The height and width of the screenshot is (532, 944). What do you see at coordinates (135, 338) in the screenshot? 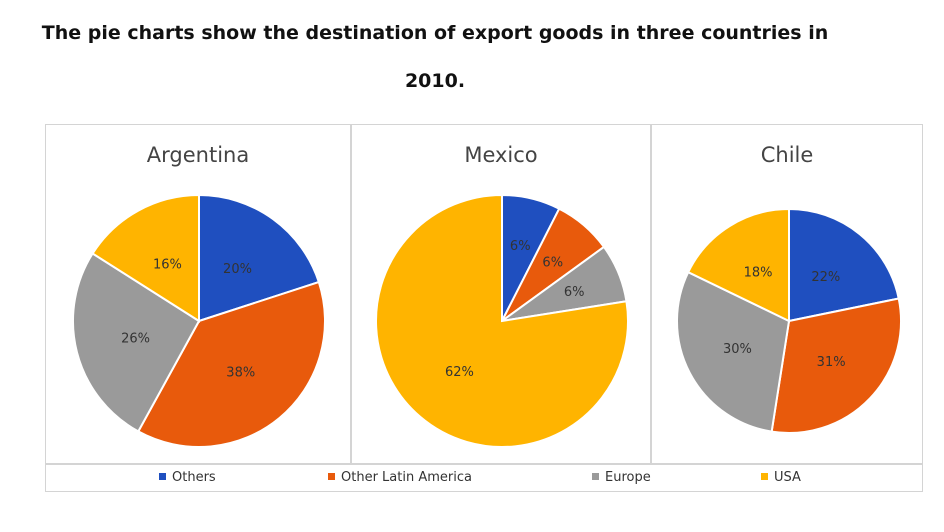
I see `pie-label-argentina-europe: 26%` at bounding box center [135, 338].